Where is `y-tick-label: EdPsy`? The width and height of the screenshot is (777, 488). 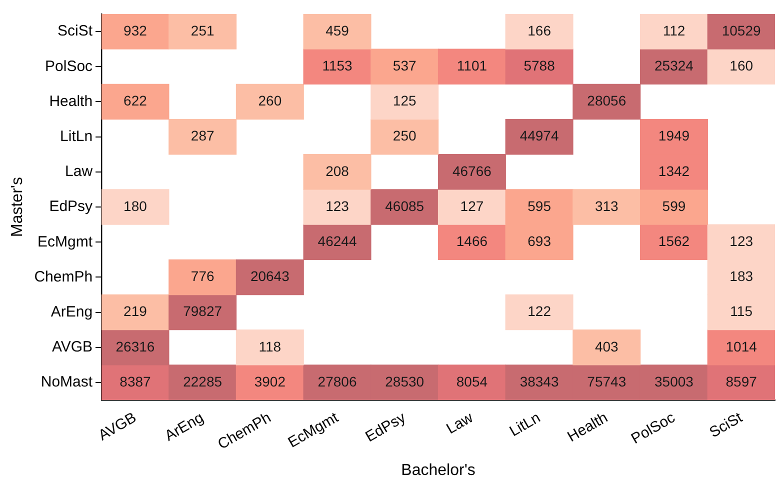 y-tick-label: EdPsy is located at coordinates (71, 207).